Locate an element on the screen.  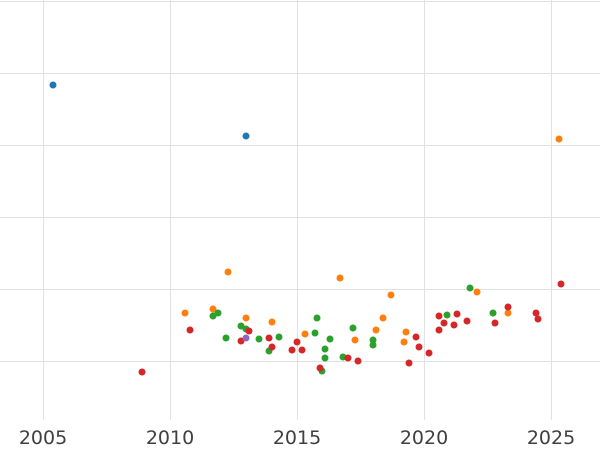
x-tick-label: 2025 is located at coordinates (551, 438).